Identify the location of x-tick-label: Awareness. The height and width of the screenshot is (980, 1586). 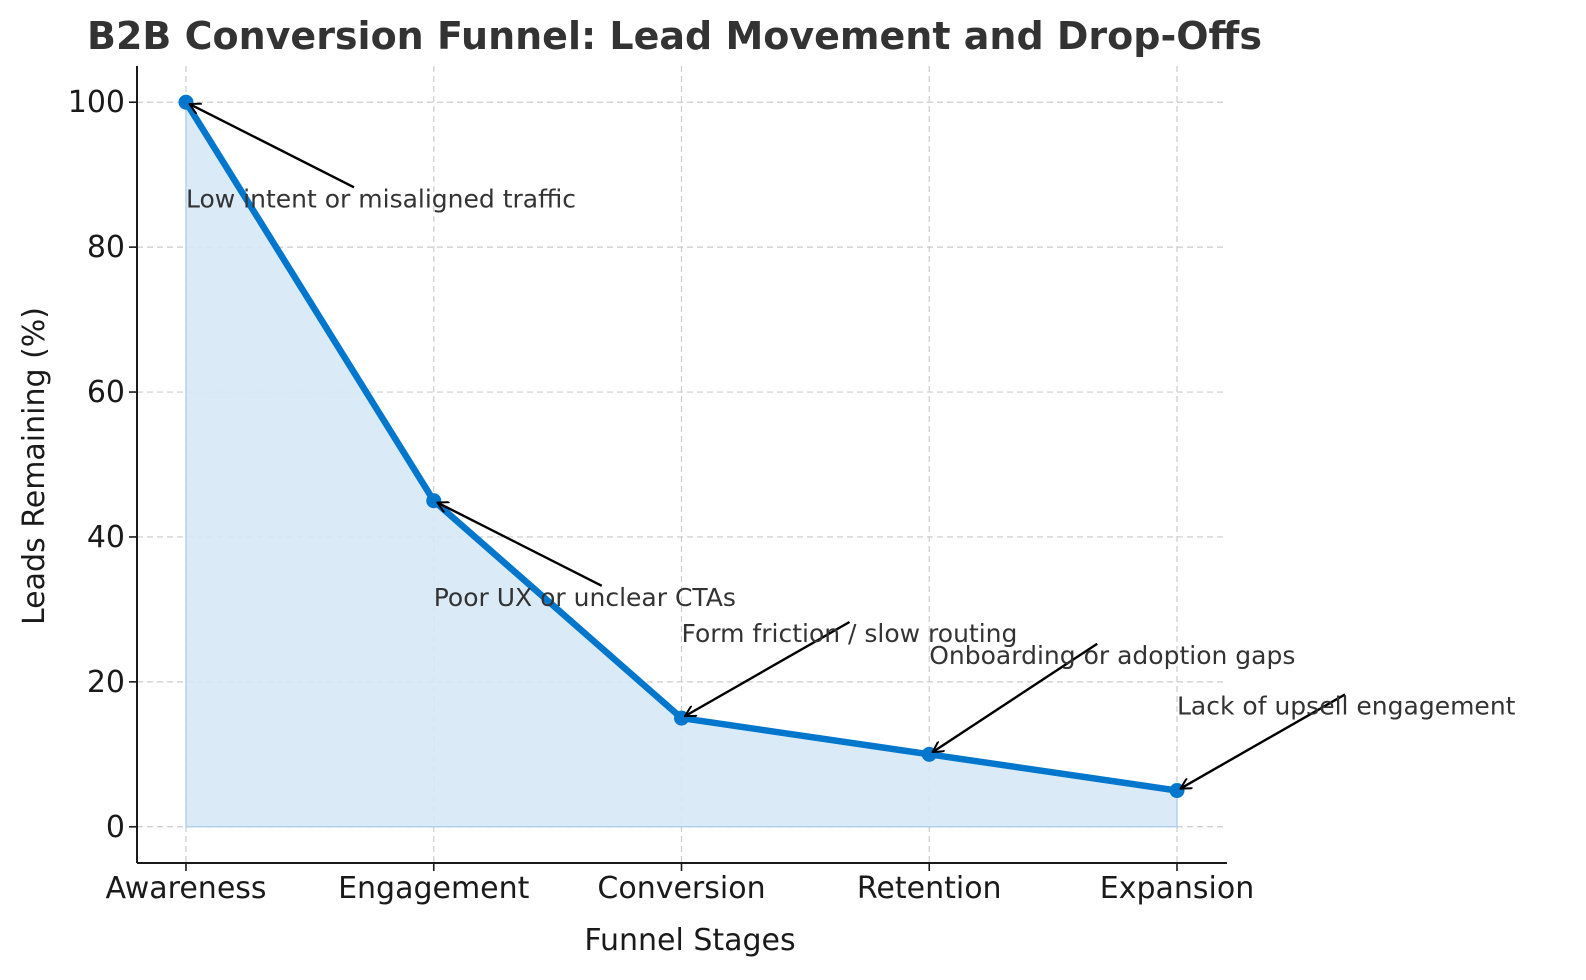
(185, 888).